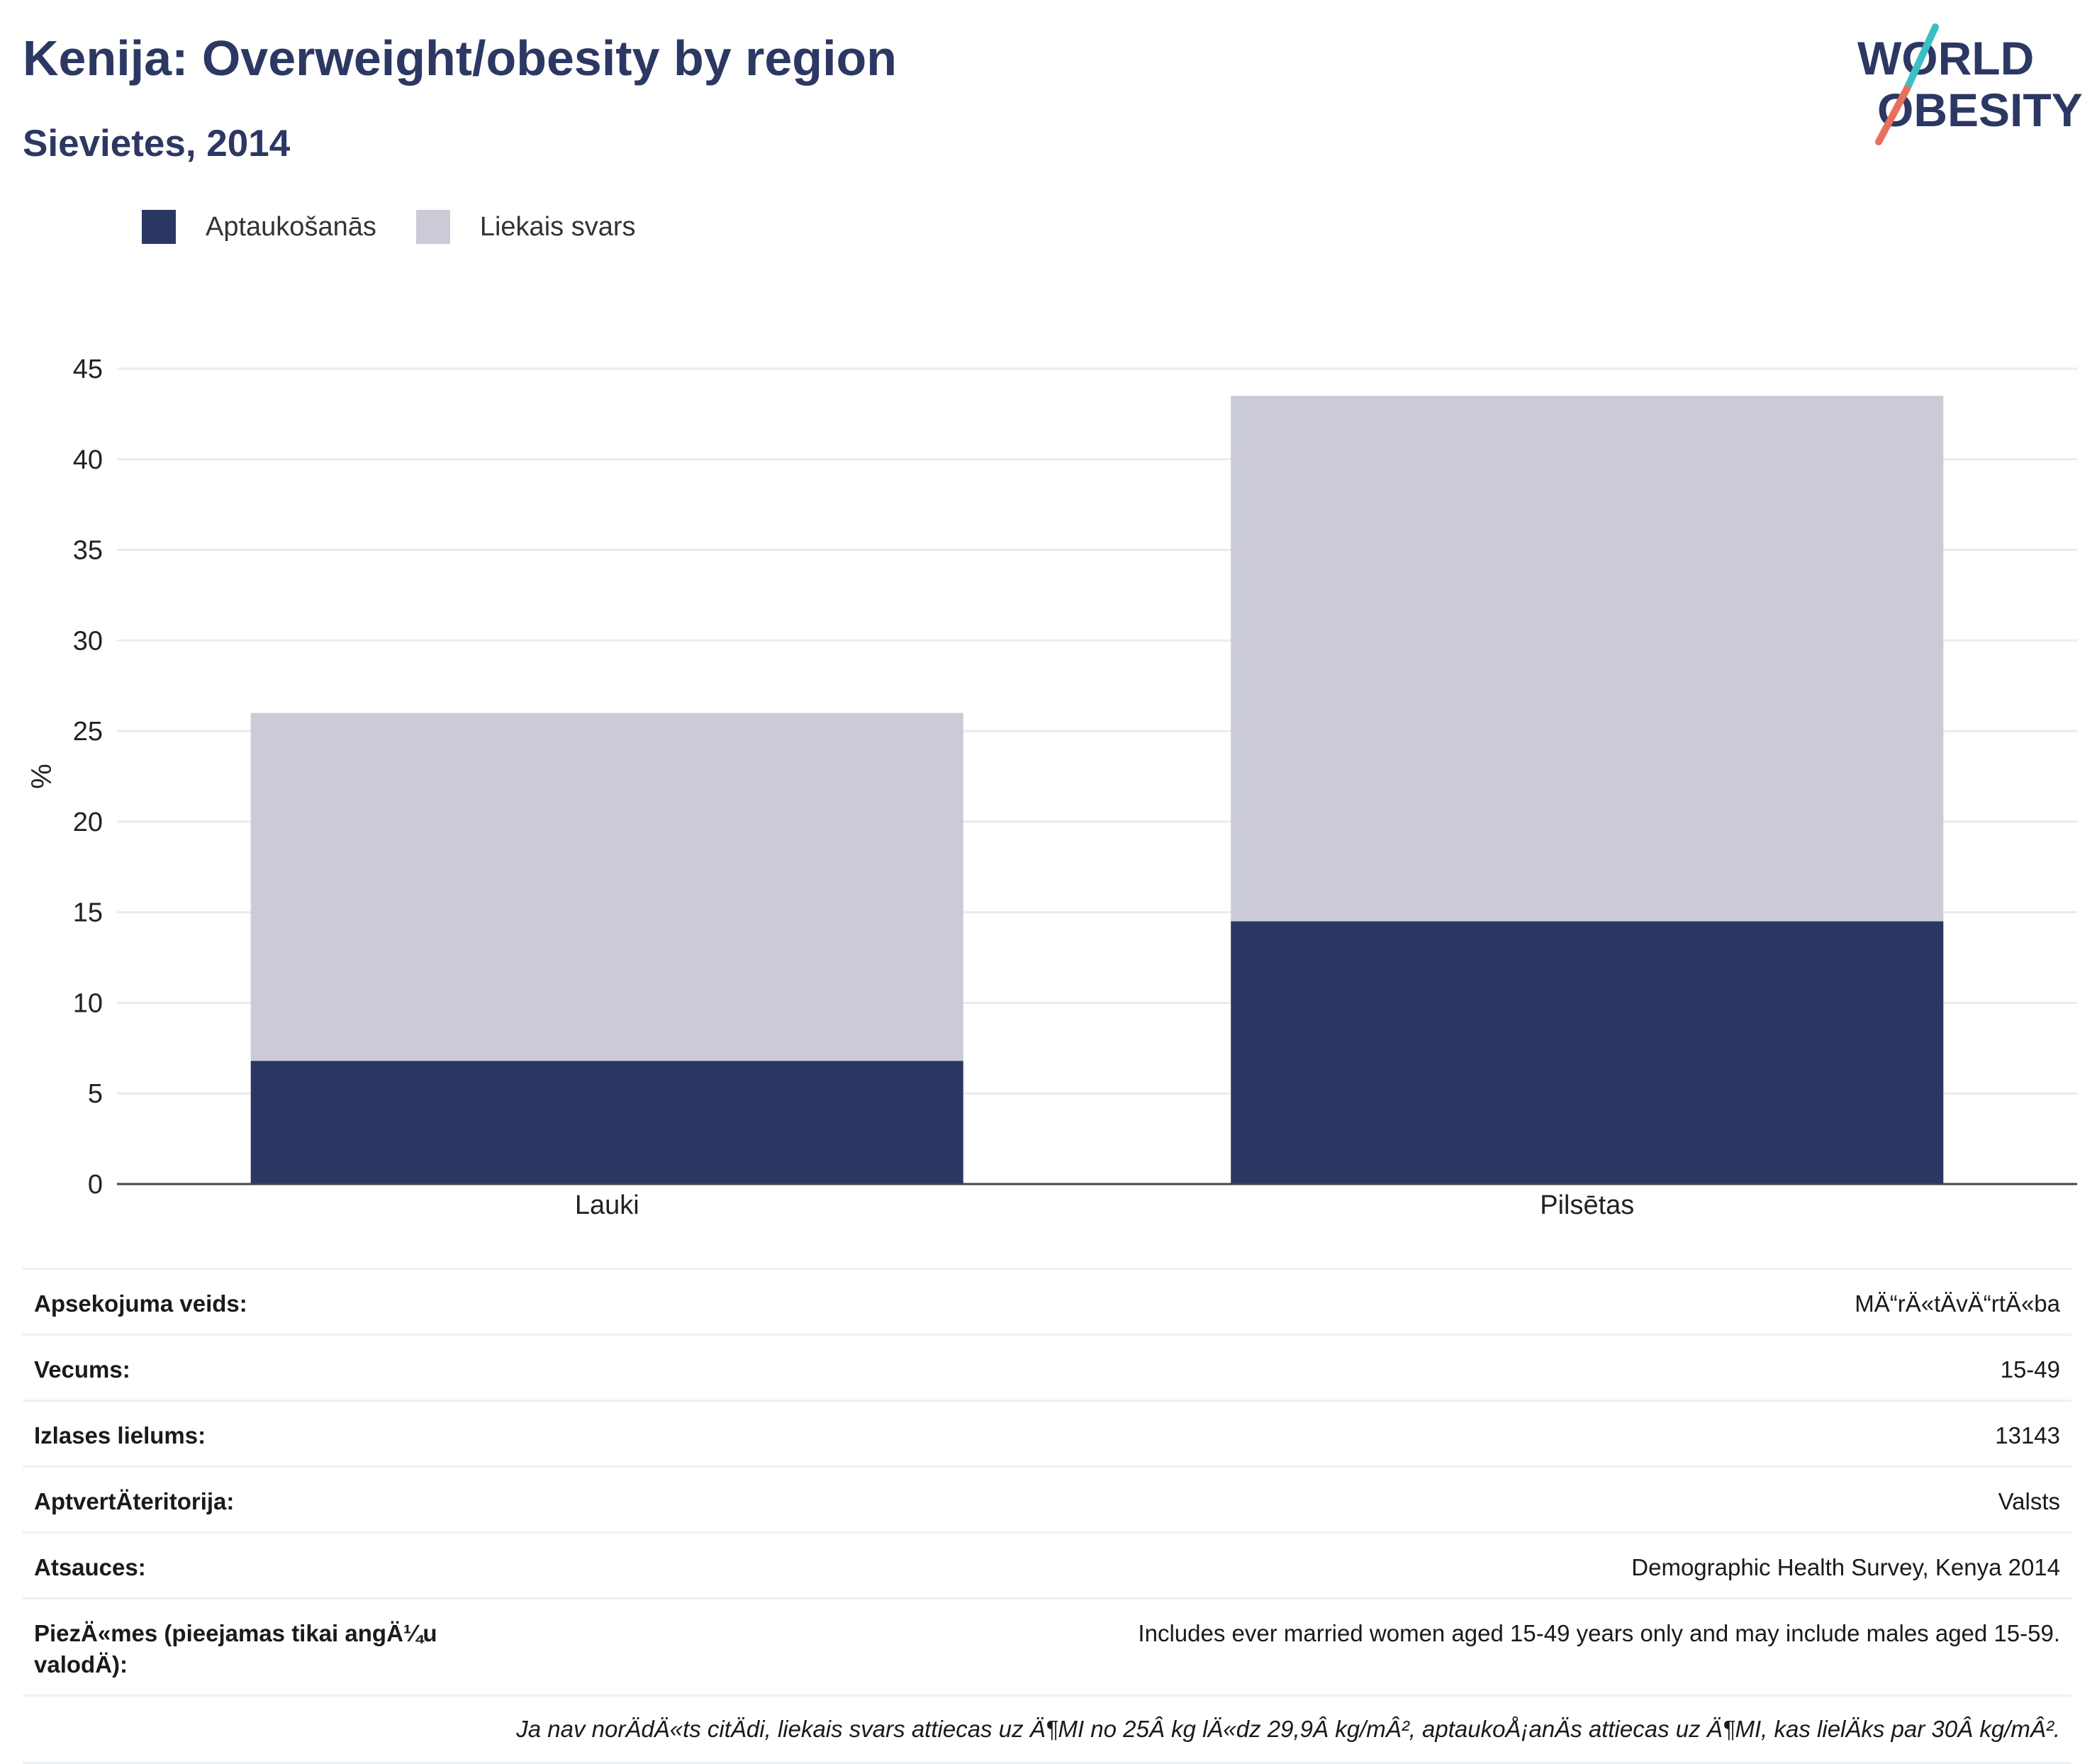 Image resolution: width=2097 pixels, height=1764 pixels. I want to click on y-tick-label: 10, so click(88, 1003).